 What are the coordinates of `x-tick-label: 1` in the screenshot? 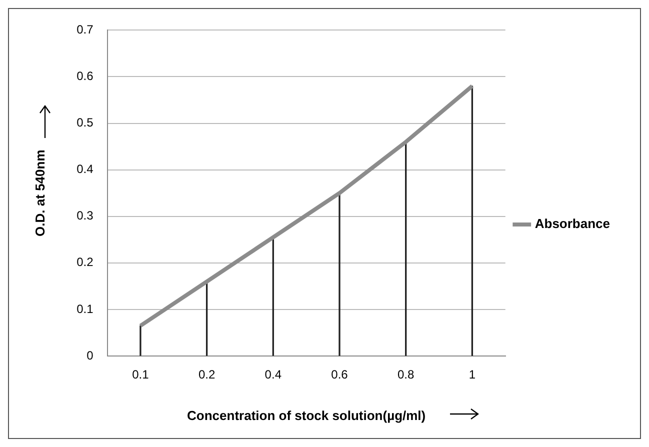 It's located at (472, 375).